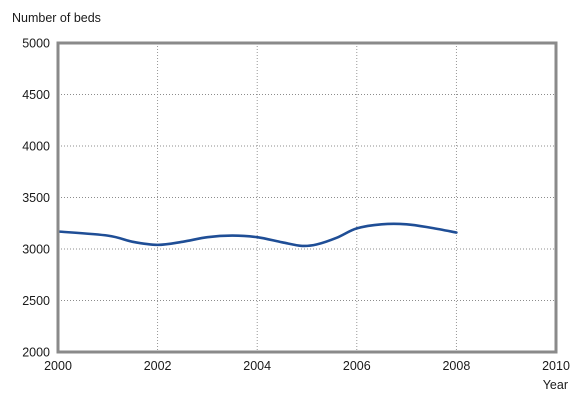 The height and width of the screenshot is (394, 572). Describe the element at coordinates (158, 366) in the screenshot. I see `x-tick-label: 2002` at that location.